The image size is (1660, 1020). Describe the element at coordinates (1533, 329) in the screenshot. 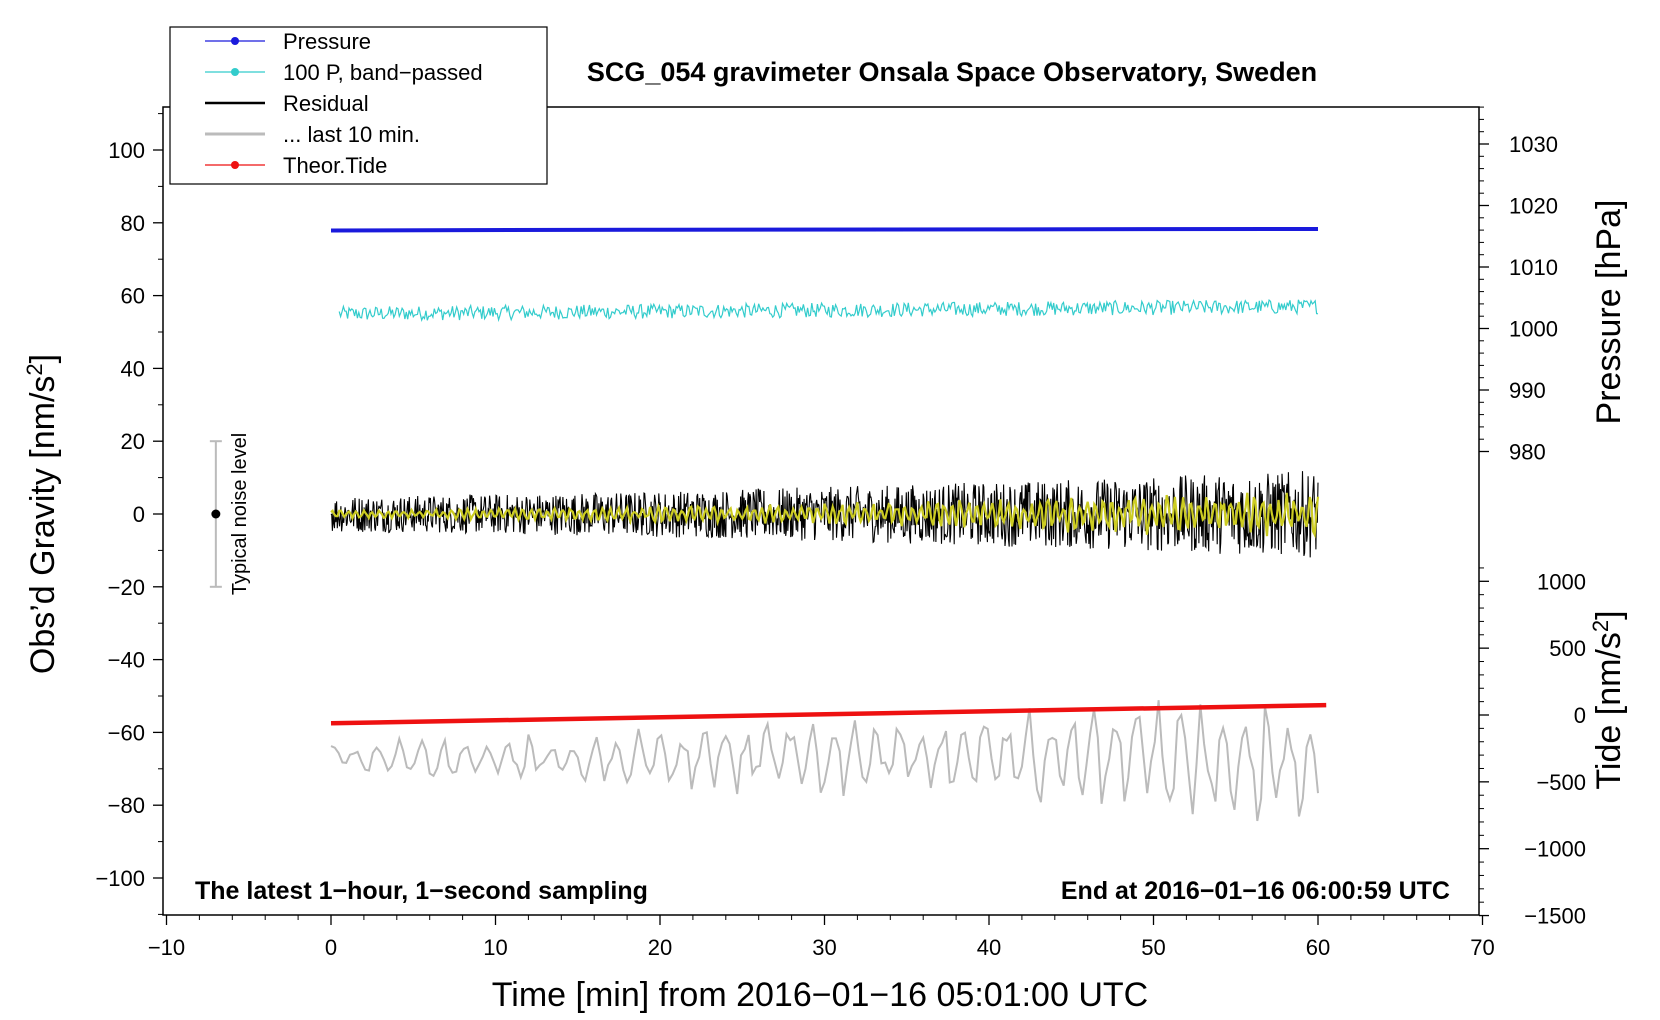

I see `pressure-tick-label: 1000` at that location.